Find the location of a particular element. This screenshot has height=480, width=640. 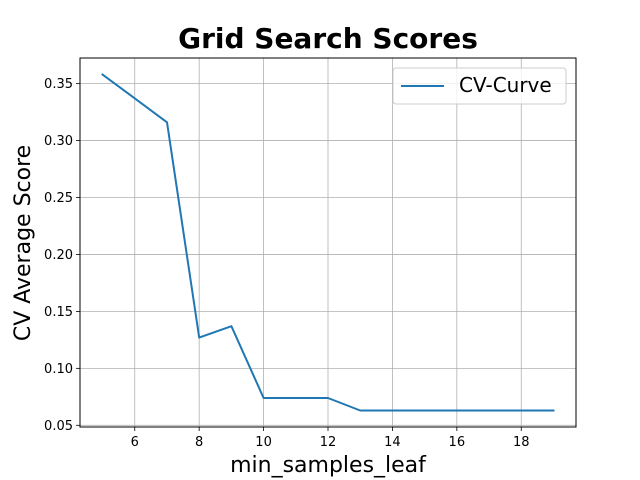

x-axis: 6 8 10 12 14 16 18 is located at coordinates (330, 438).